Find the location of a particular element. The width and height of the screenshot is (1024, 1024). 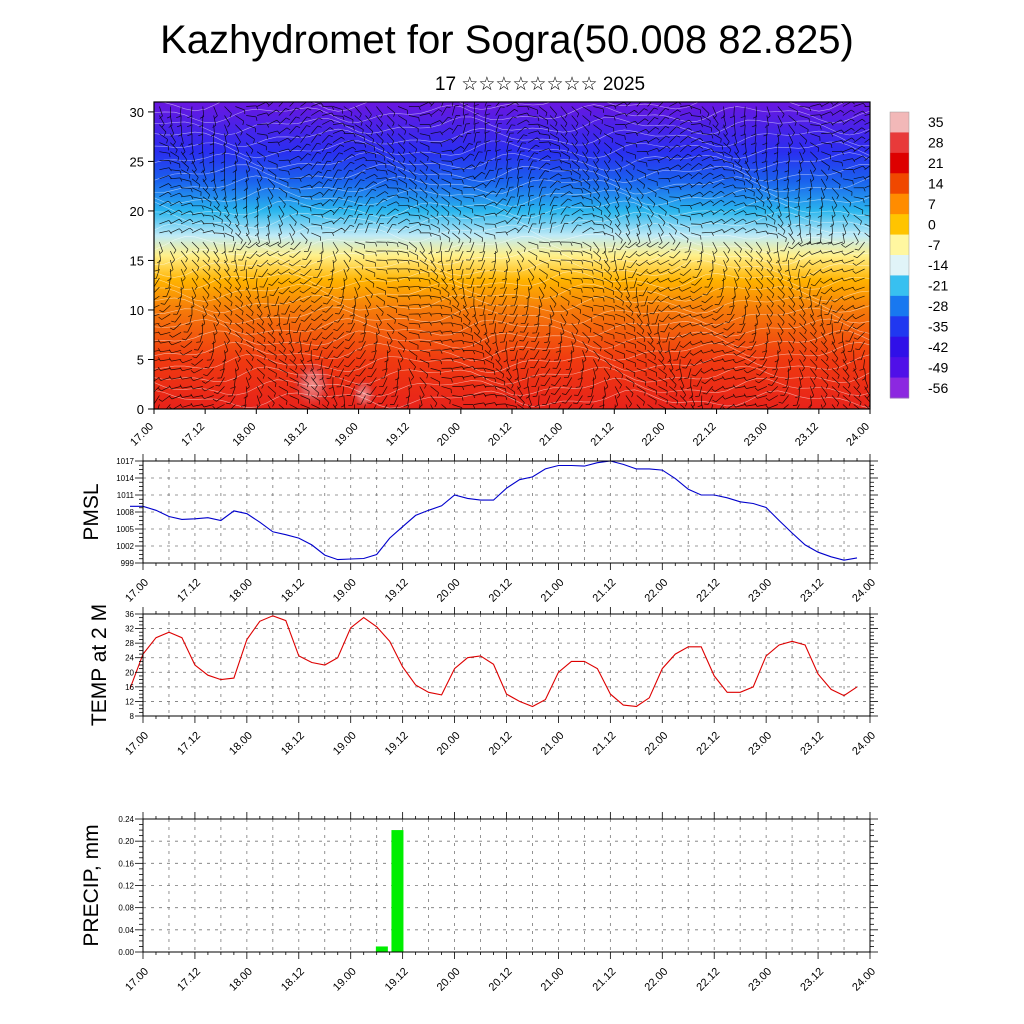

colorbar-label-3: 14 is located at coordinates (936, 183).